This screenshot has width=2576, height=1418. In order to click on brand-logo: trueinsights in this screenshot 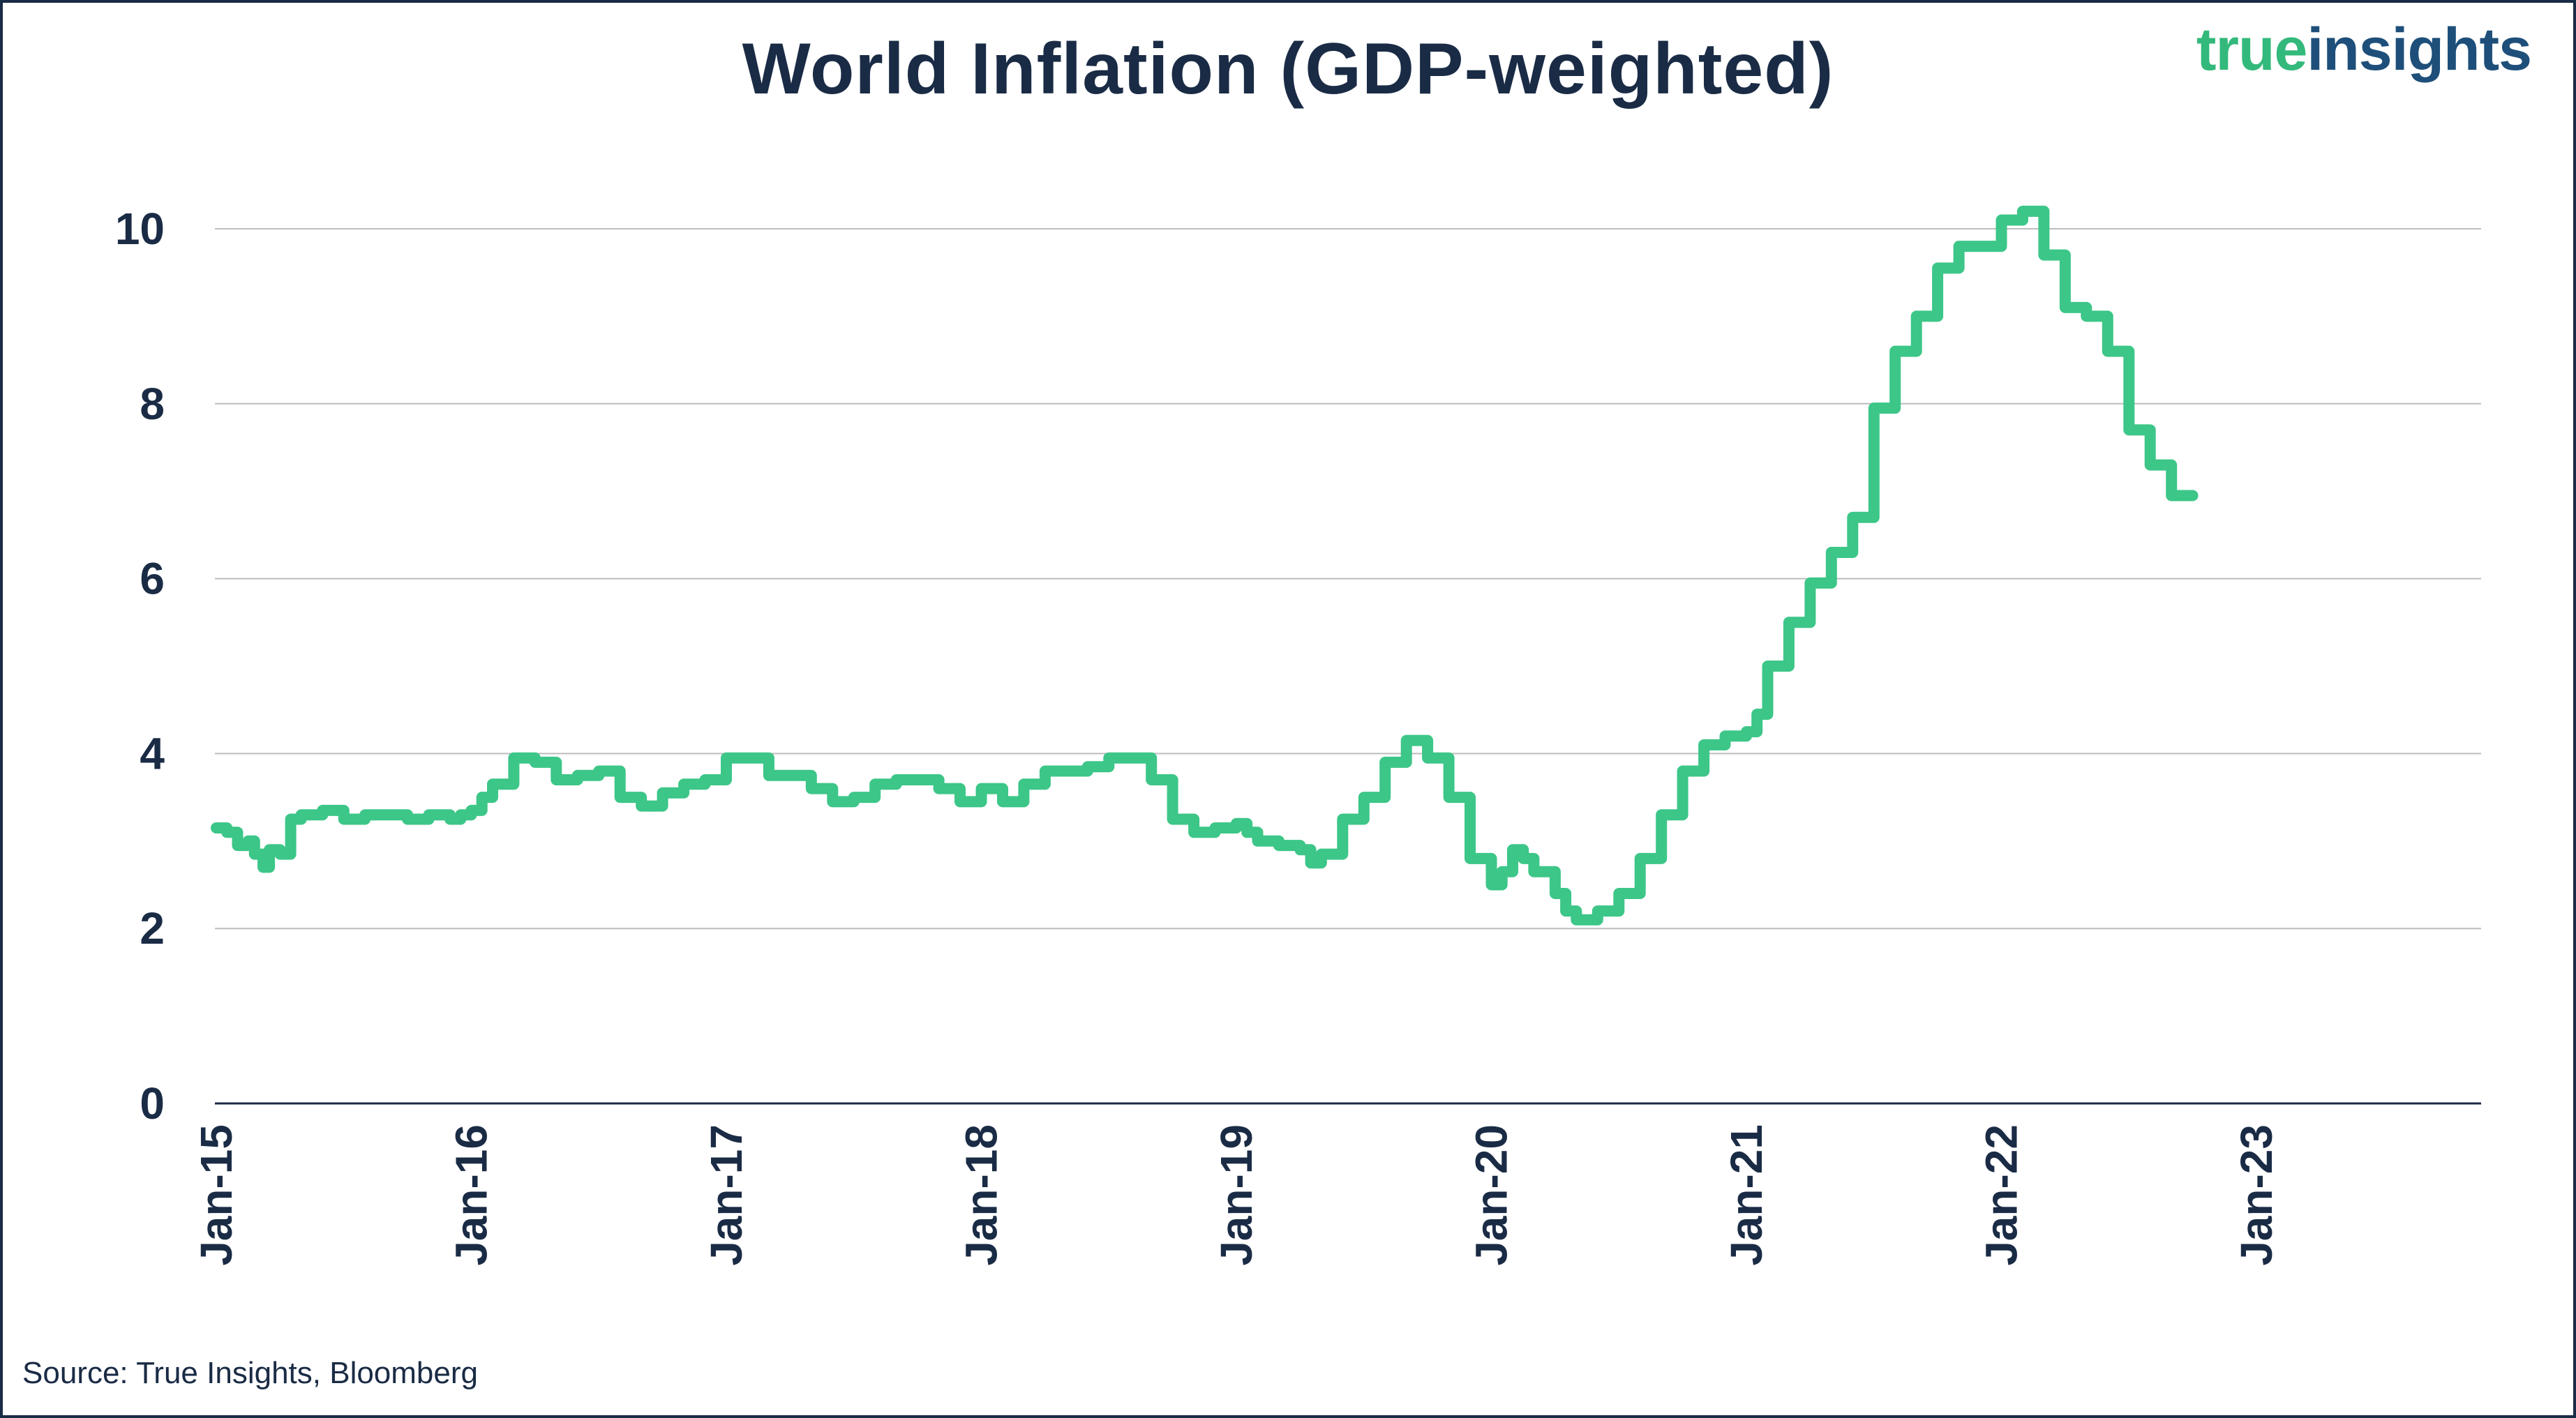, I will do `click(2364, 50)`.